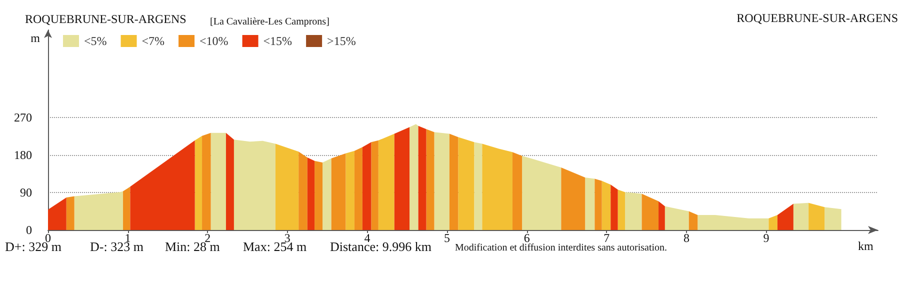 Image resolution: width=906 pixels, height=282 pixels. What do you see at coordinates (23, 117) in the screenshot?
I see `y-tick-label: 270` at bounding box center [23, 117].